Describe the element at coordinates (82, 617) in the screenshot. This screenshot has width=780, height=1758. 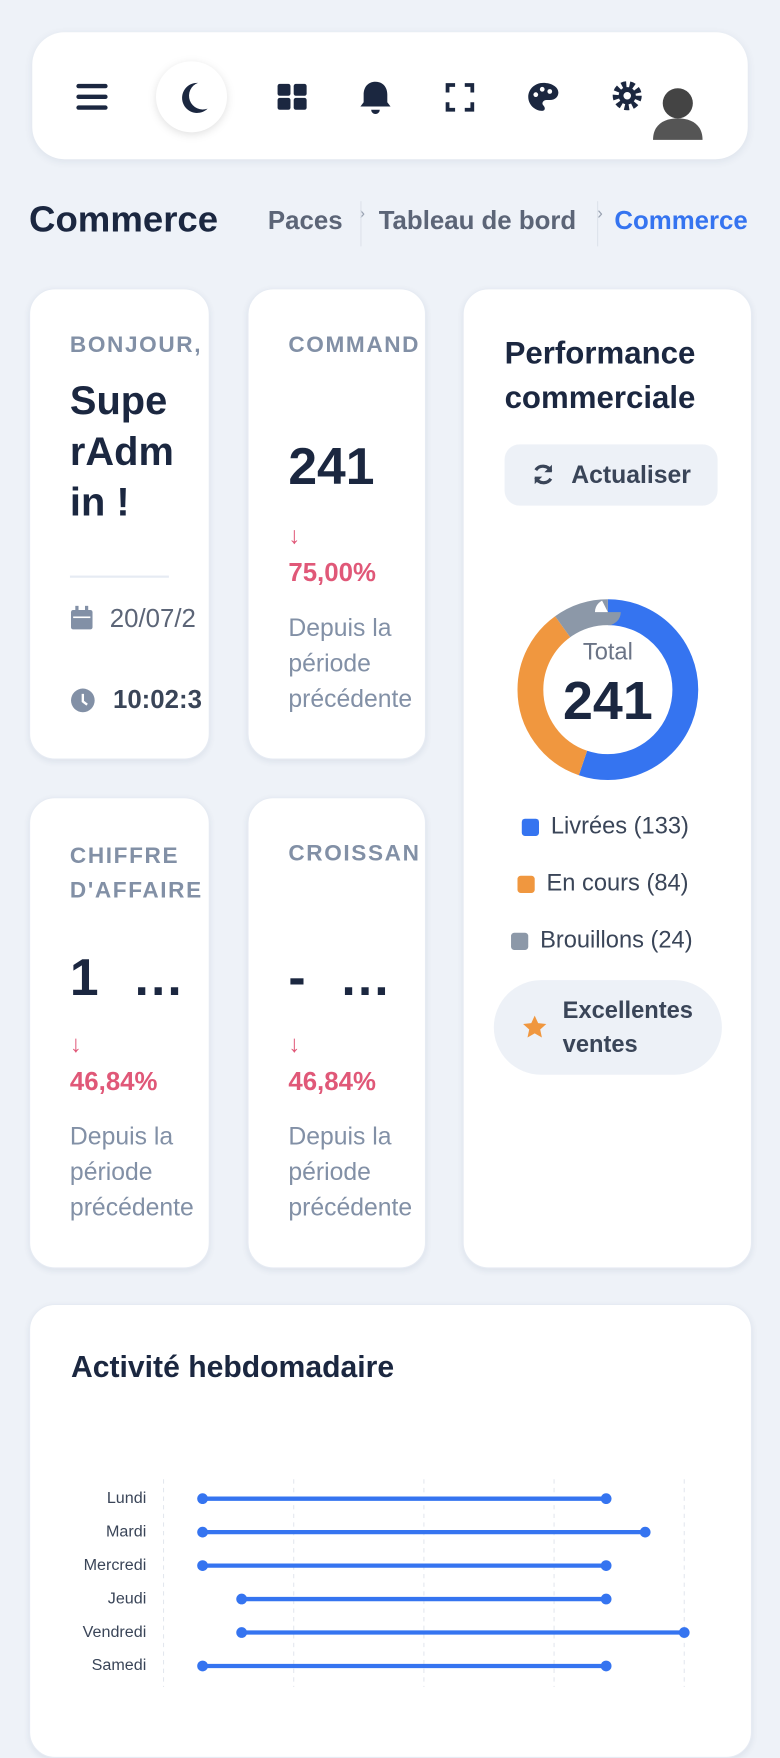
I see `calendar-icon` at that location.